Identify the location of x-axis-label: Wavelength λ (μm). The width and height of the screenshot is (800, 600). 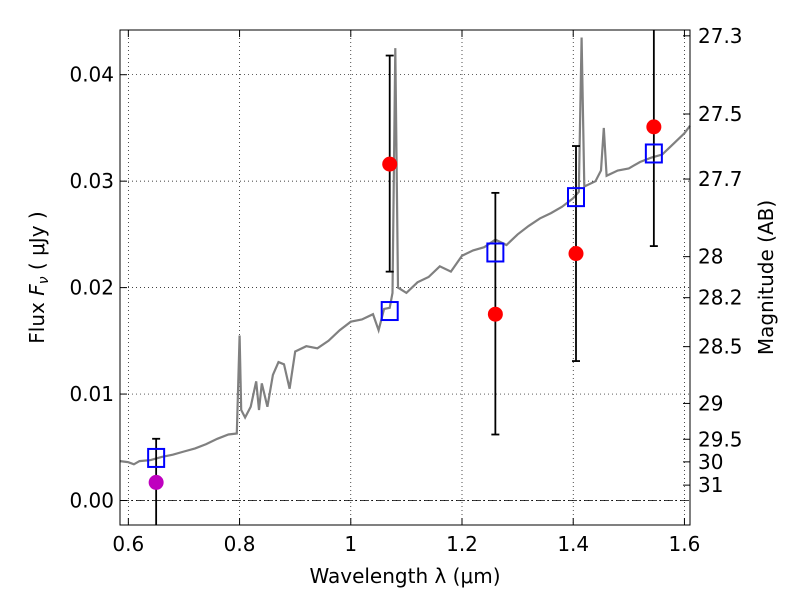
(404, 576).